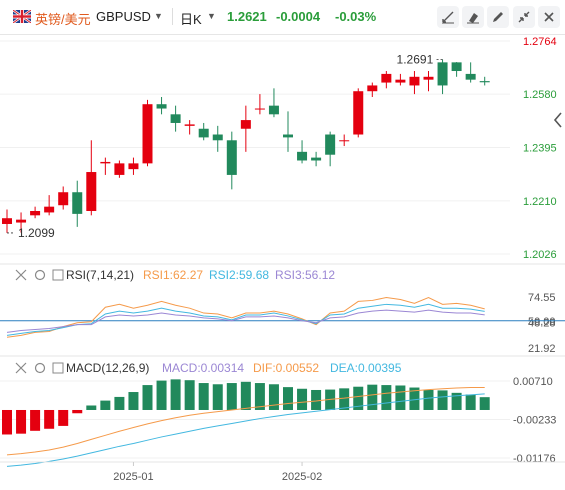 The height and width of the screenshot is (490, 565). I want to click on last-price: 1.2621, so click(247, 16).